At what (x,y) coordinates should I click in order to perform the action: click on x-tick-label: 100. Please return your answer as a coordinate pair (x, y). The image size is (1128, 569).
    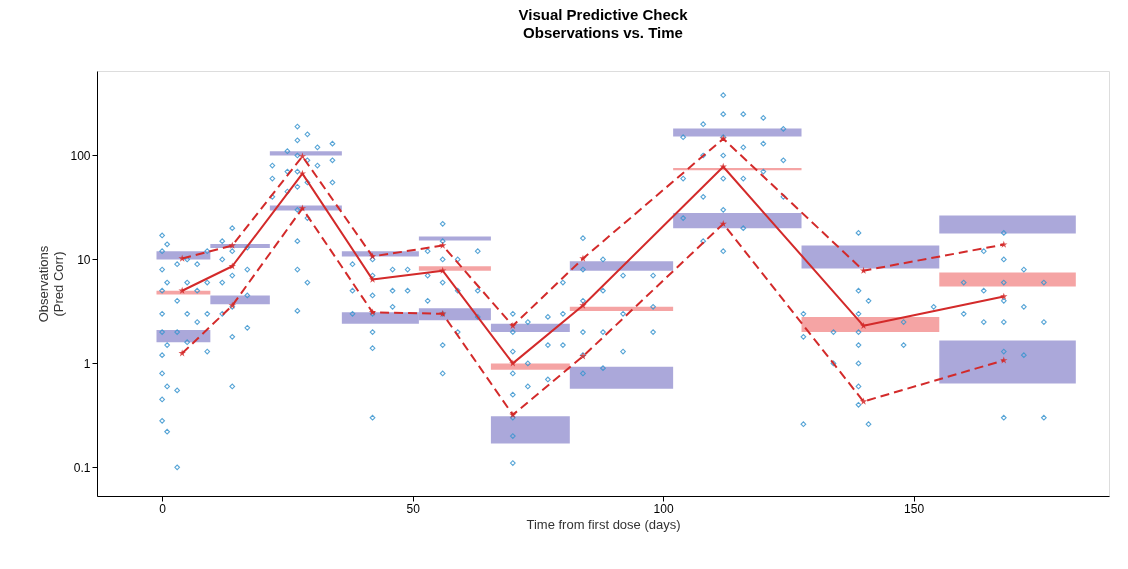
    Looking at the image, I should click on (663, 508).